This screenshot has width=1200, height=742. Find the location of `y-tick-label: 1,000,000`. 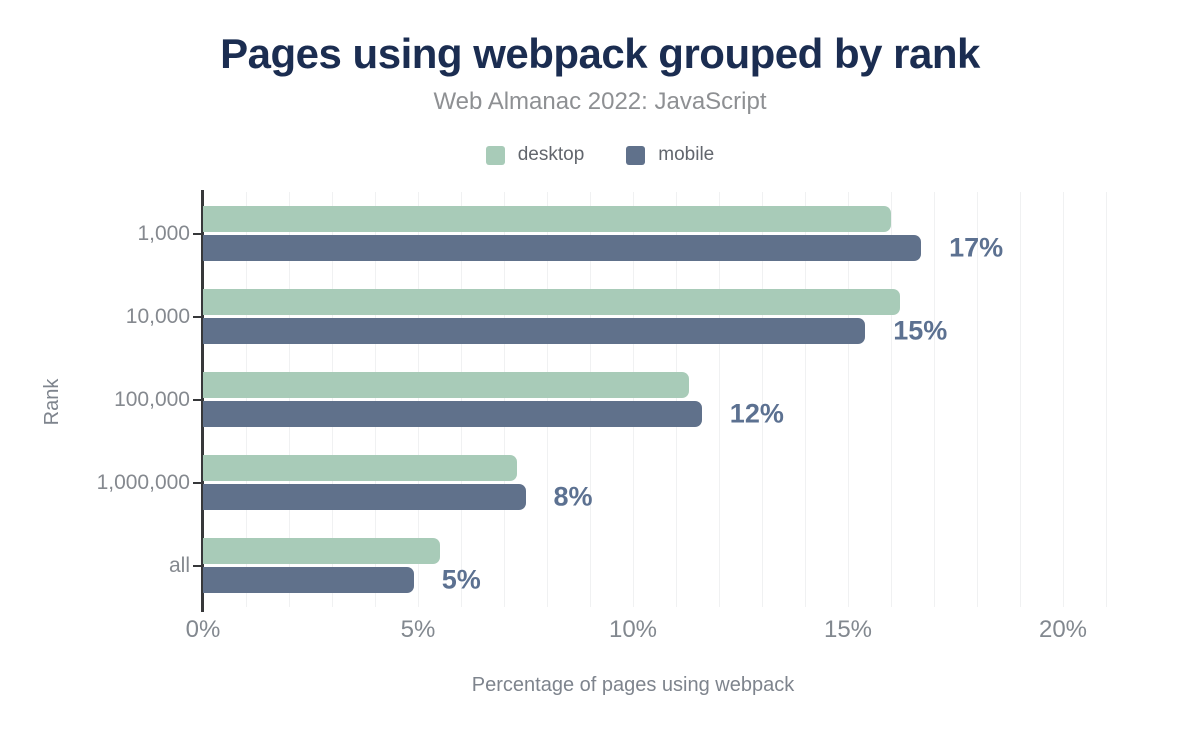

y-tick-label: 1,000,000 is located at coordinates (143, 482).